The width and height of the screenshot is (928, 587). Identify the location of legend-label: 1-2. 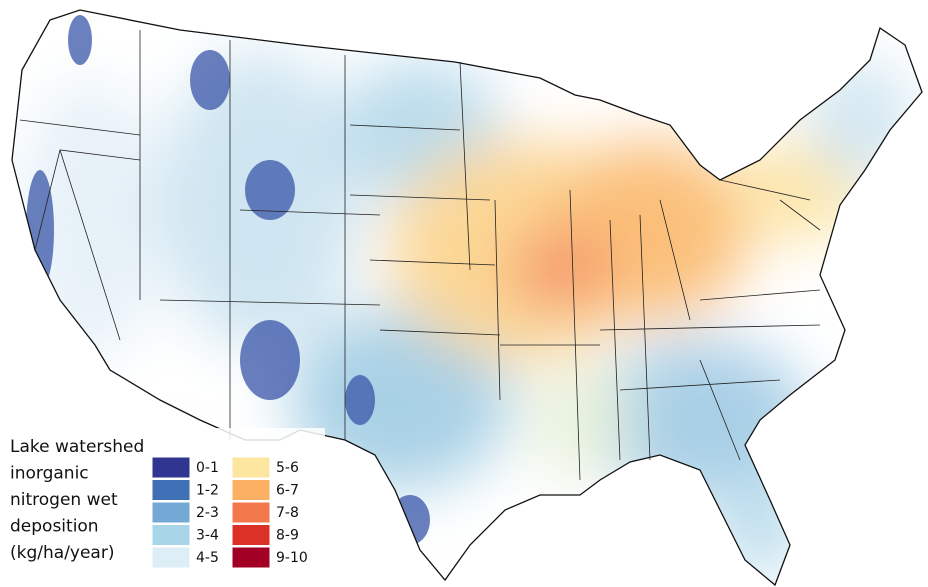
(207, 491).